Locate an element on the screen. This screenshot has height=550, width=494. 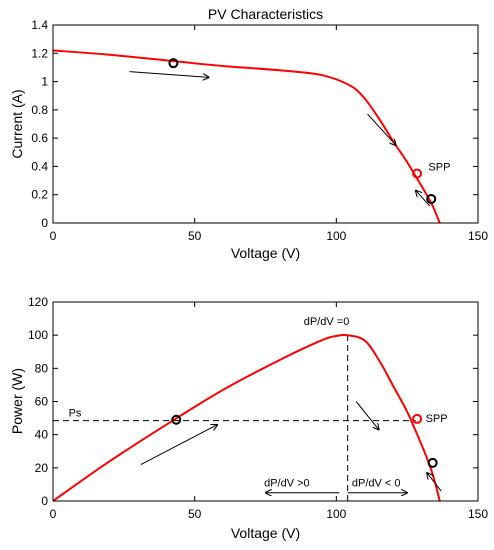
y-tick-label: 0.4 is located at coordinates (39, 166).